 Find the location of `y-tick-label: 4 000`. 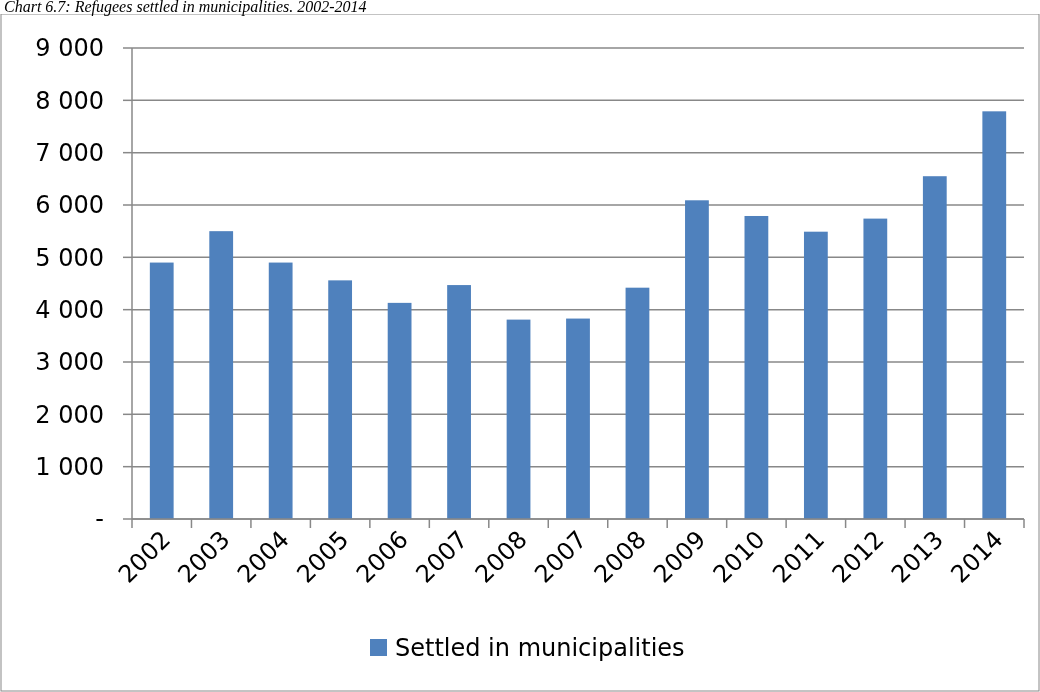

y-tick-label: 4 000 is located at coordinates (69, 310).